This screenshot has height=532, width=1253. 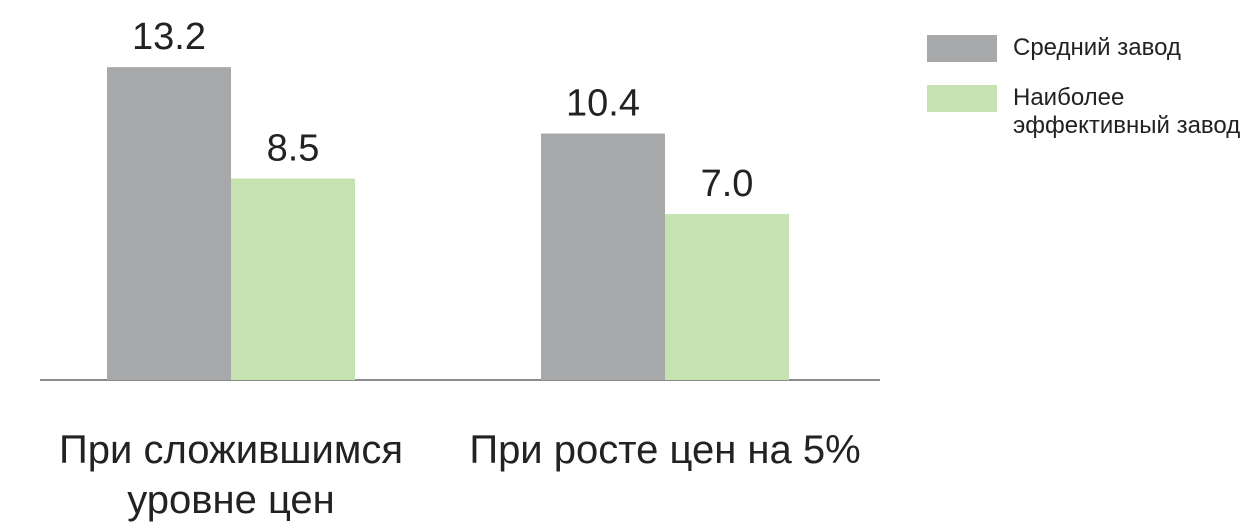 I want to click on x-tick-label: При росте цен на 5%, so click(x=665, y=450).